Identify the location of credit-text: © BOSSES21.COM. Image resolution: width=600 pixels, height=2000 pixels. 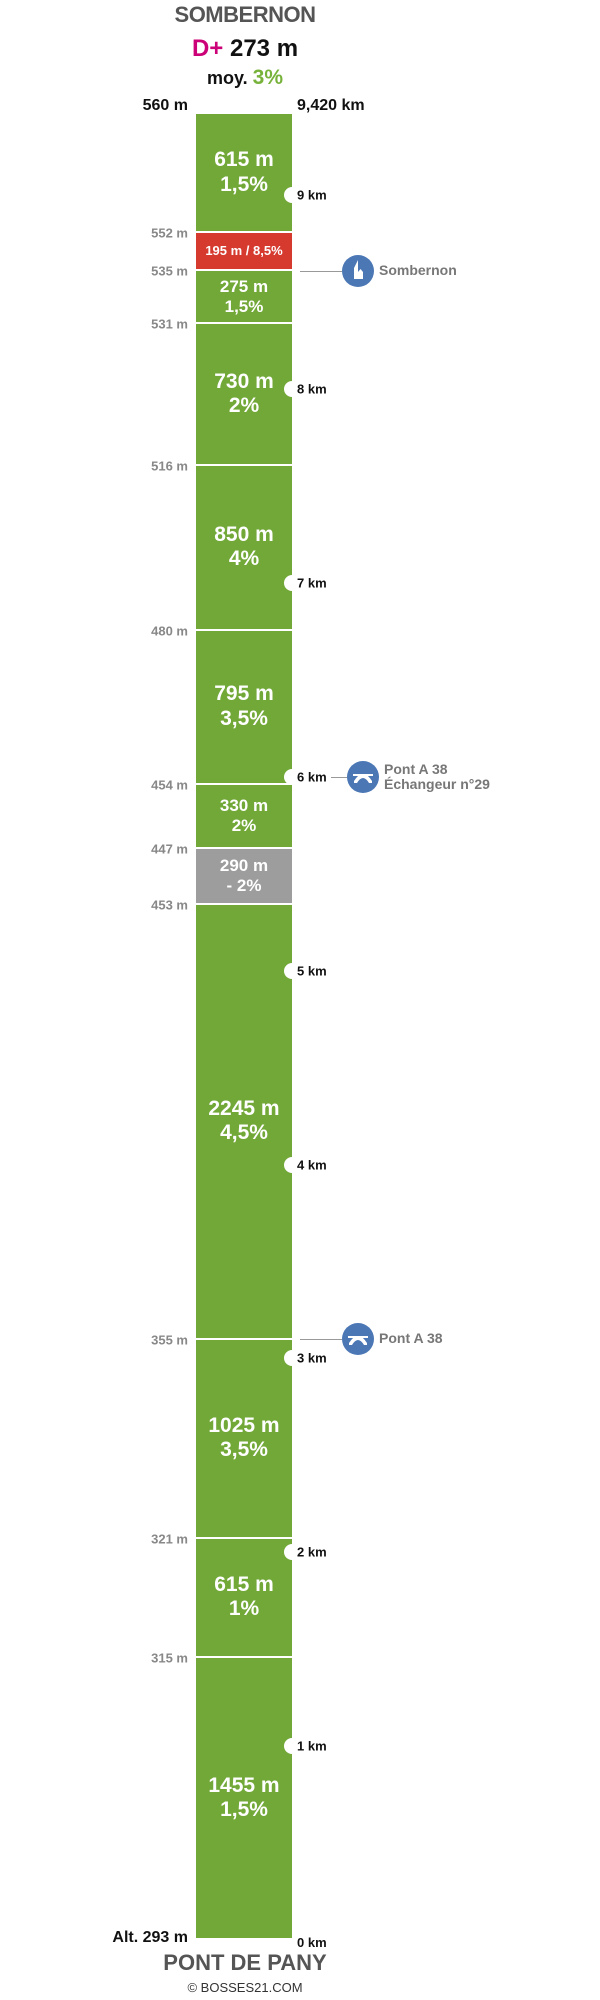
(245, 1987).